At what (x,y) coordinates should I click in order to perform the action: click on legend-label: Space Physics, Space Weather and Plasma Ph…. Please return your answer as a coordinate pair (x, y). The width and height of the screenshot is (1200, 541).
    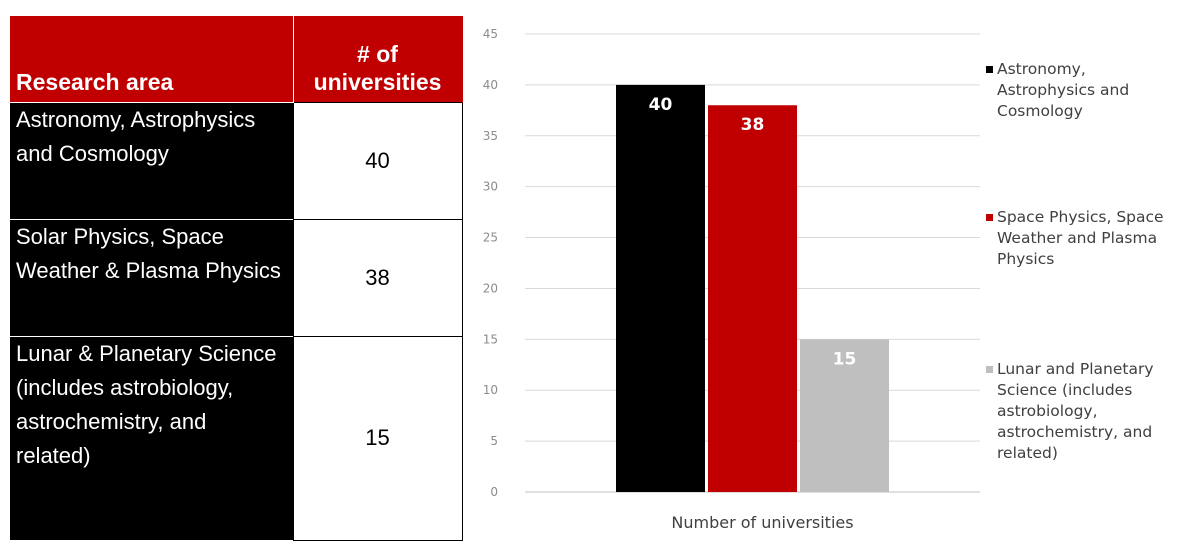
    Looking at the image, I should click on (1080, 238).